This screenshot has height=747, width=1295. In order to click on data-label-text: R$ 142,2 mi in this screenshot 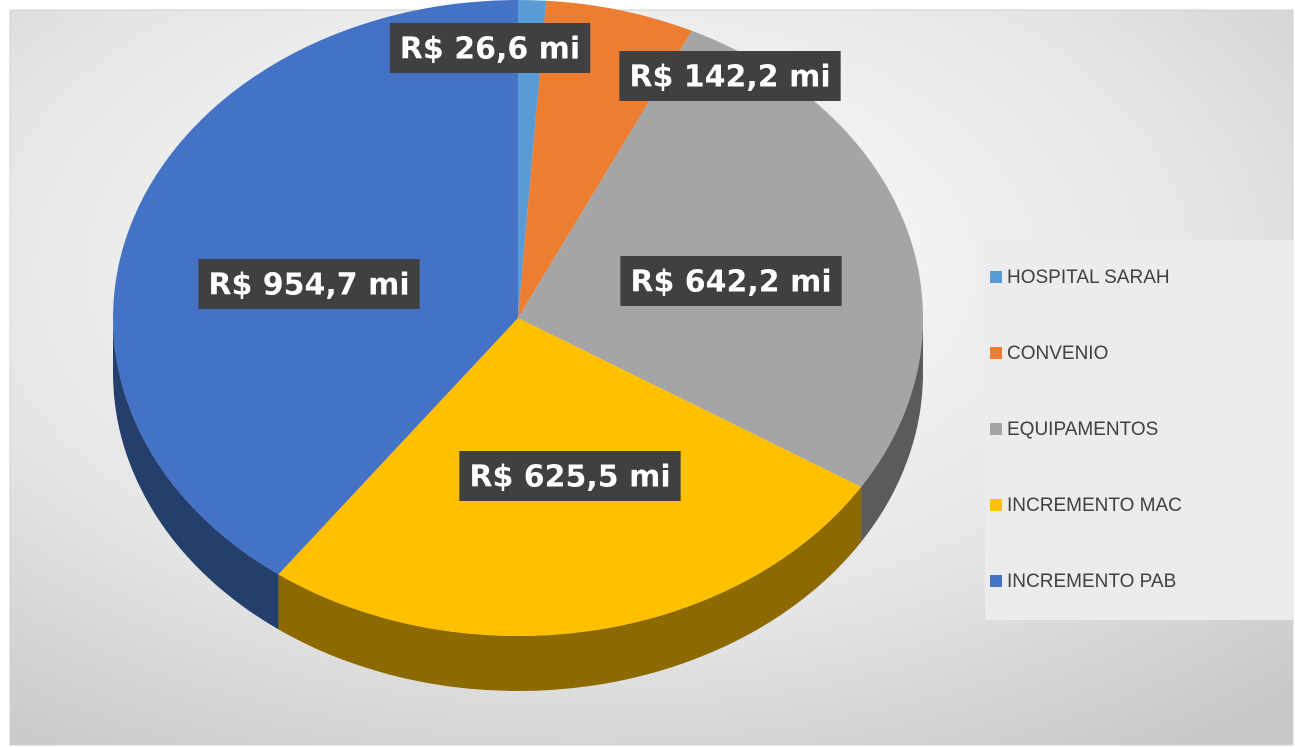, I will do `click(729, 77)`.